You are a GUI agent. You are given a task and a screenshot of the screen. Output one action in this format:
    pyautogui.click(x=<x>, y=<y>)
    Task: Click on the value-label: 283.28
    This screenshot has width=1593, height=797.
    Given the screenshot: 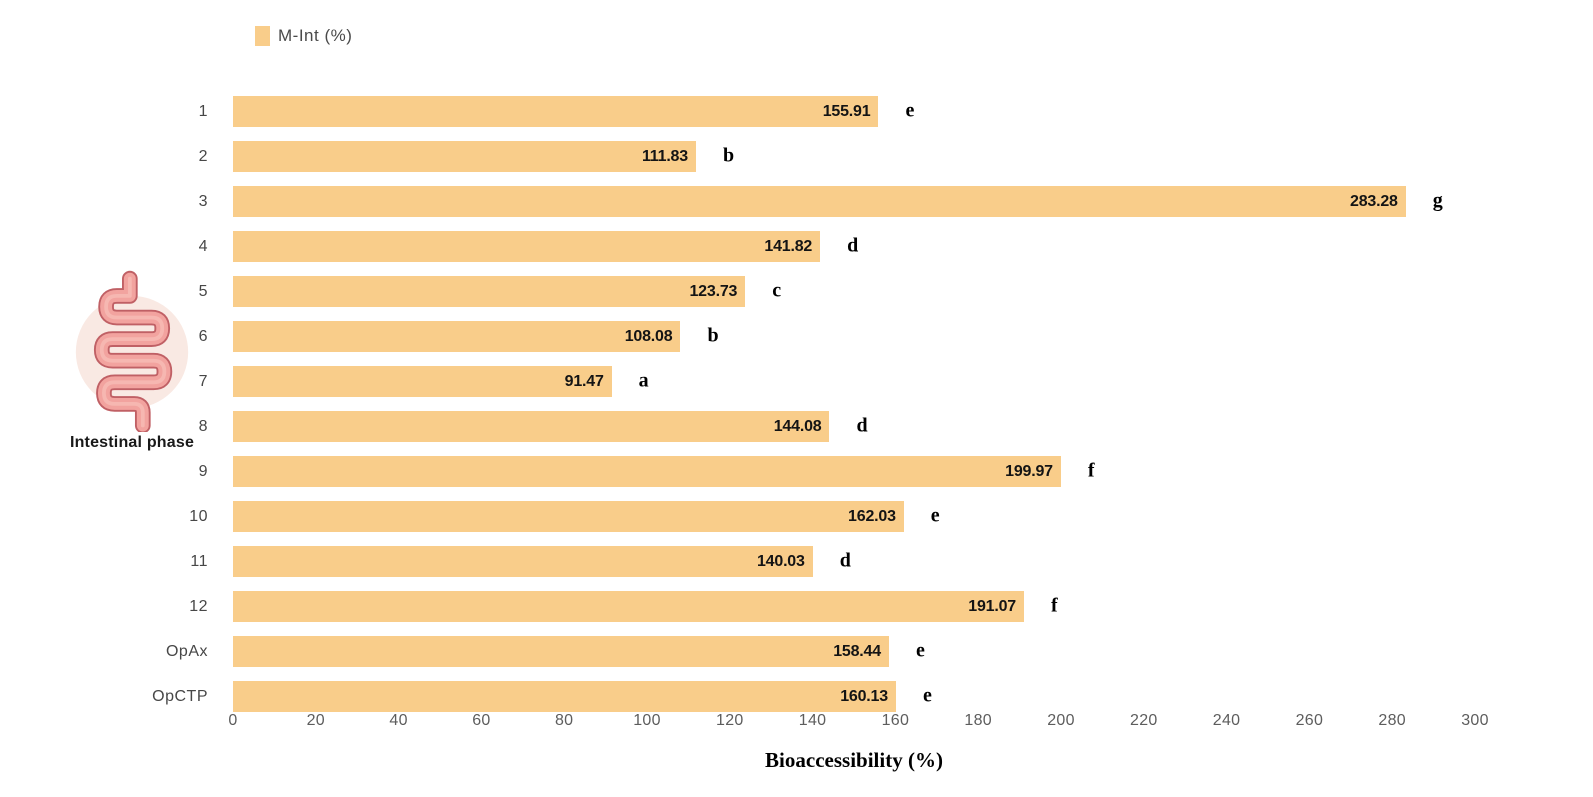 What is the action you would take?
    pyautogui.click(x=1374, y=201)
    